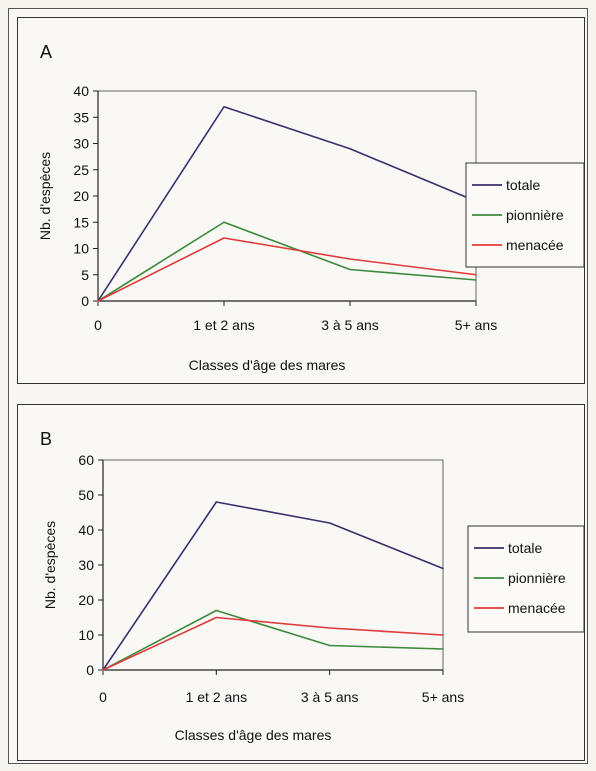 This screenshot has width=596, height=771. Describe the element at coordinates (86, 460) in the screenshot. I see `y-tick-label-b: 60` at that location.